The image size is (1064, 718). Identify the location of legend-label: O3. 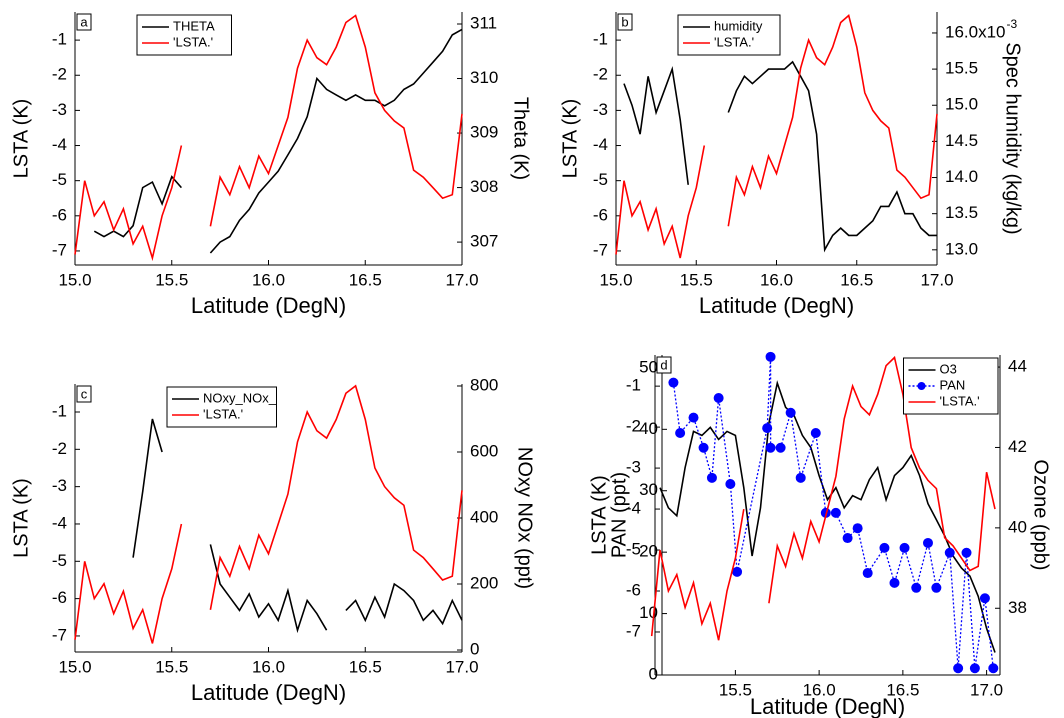
(948, 368).